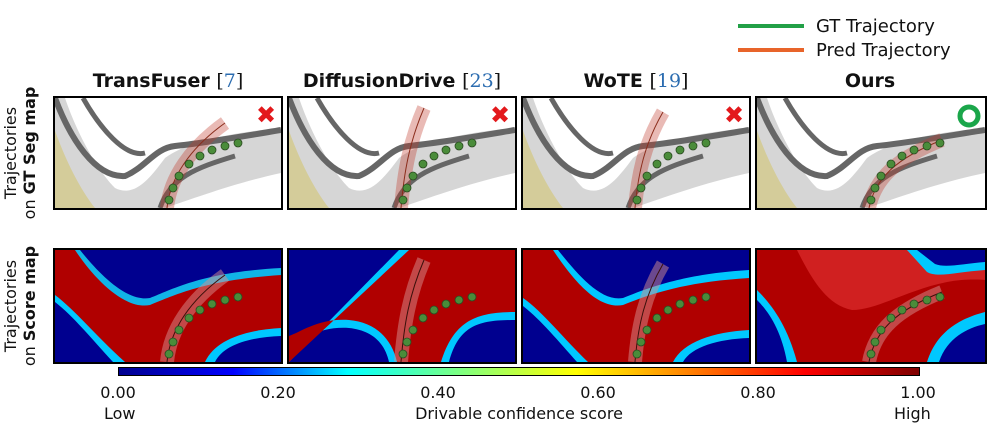 The height and width of the screenshot is (447, 997). I want to click on legend-gt: GT Trajectory, so click(865, 26).